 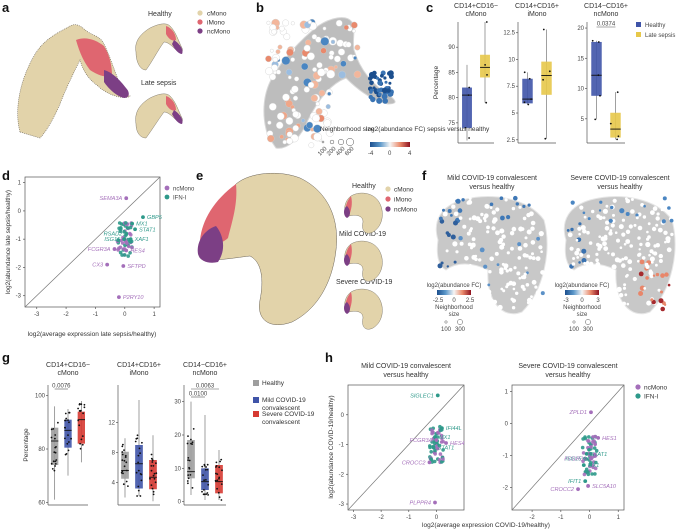 What do you see at coordinates (381, 518) in the screenshot?
I see `x-tick-label: -2` at bounding box center [381, 518].